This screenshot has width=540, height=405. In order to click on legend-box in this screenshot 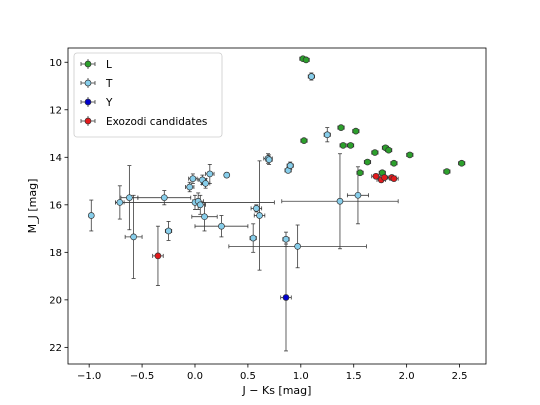, I will do `click(148, 95)`.